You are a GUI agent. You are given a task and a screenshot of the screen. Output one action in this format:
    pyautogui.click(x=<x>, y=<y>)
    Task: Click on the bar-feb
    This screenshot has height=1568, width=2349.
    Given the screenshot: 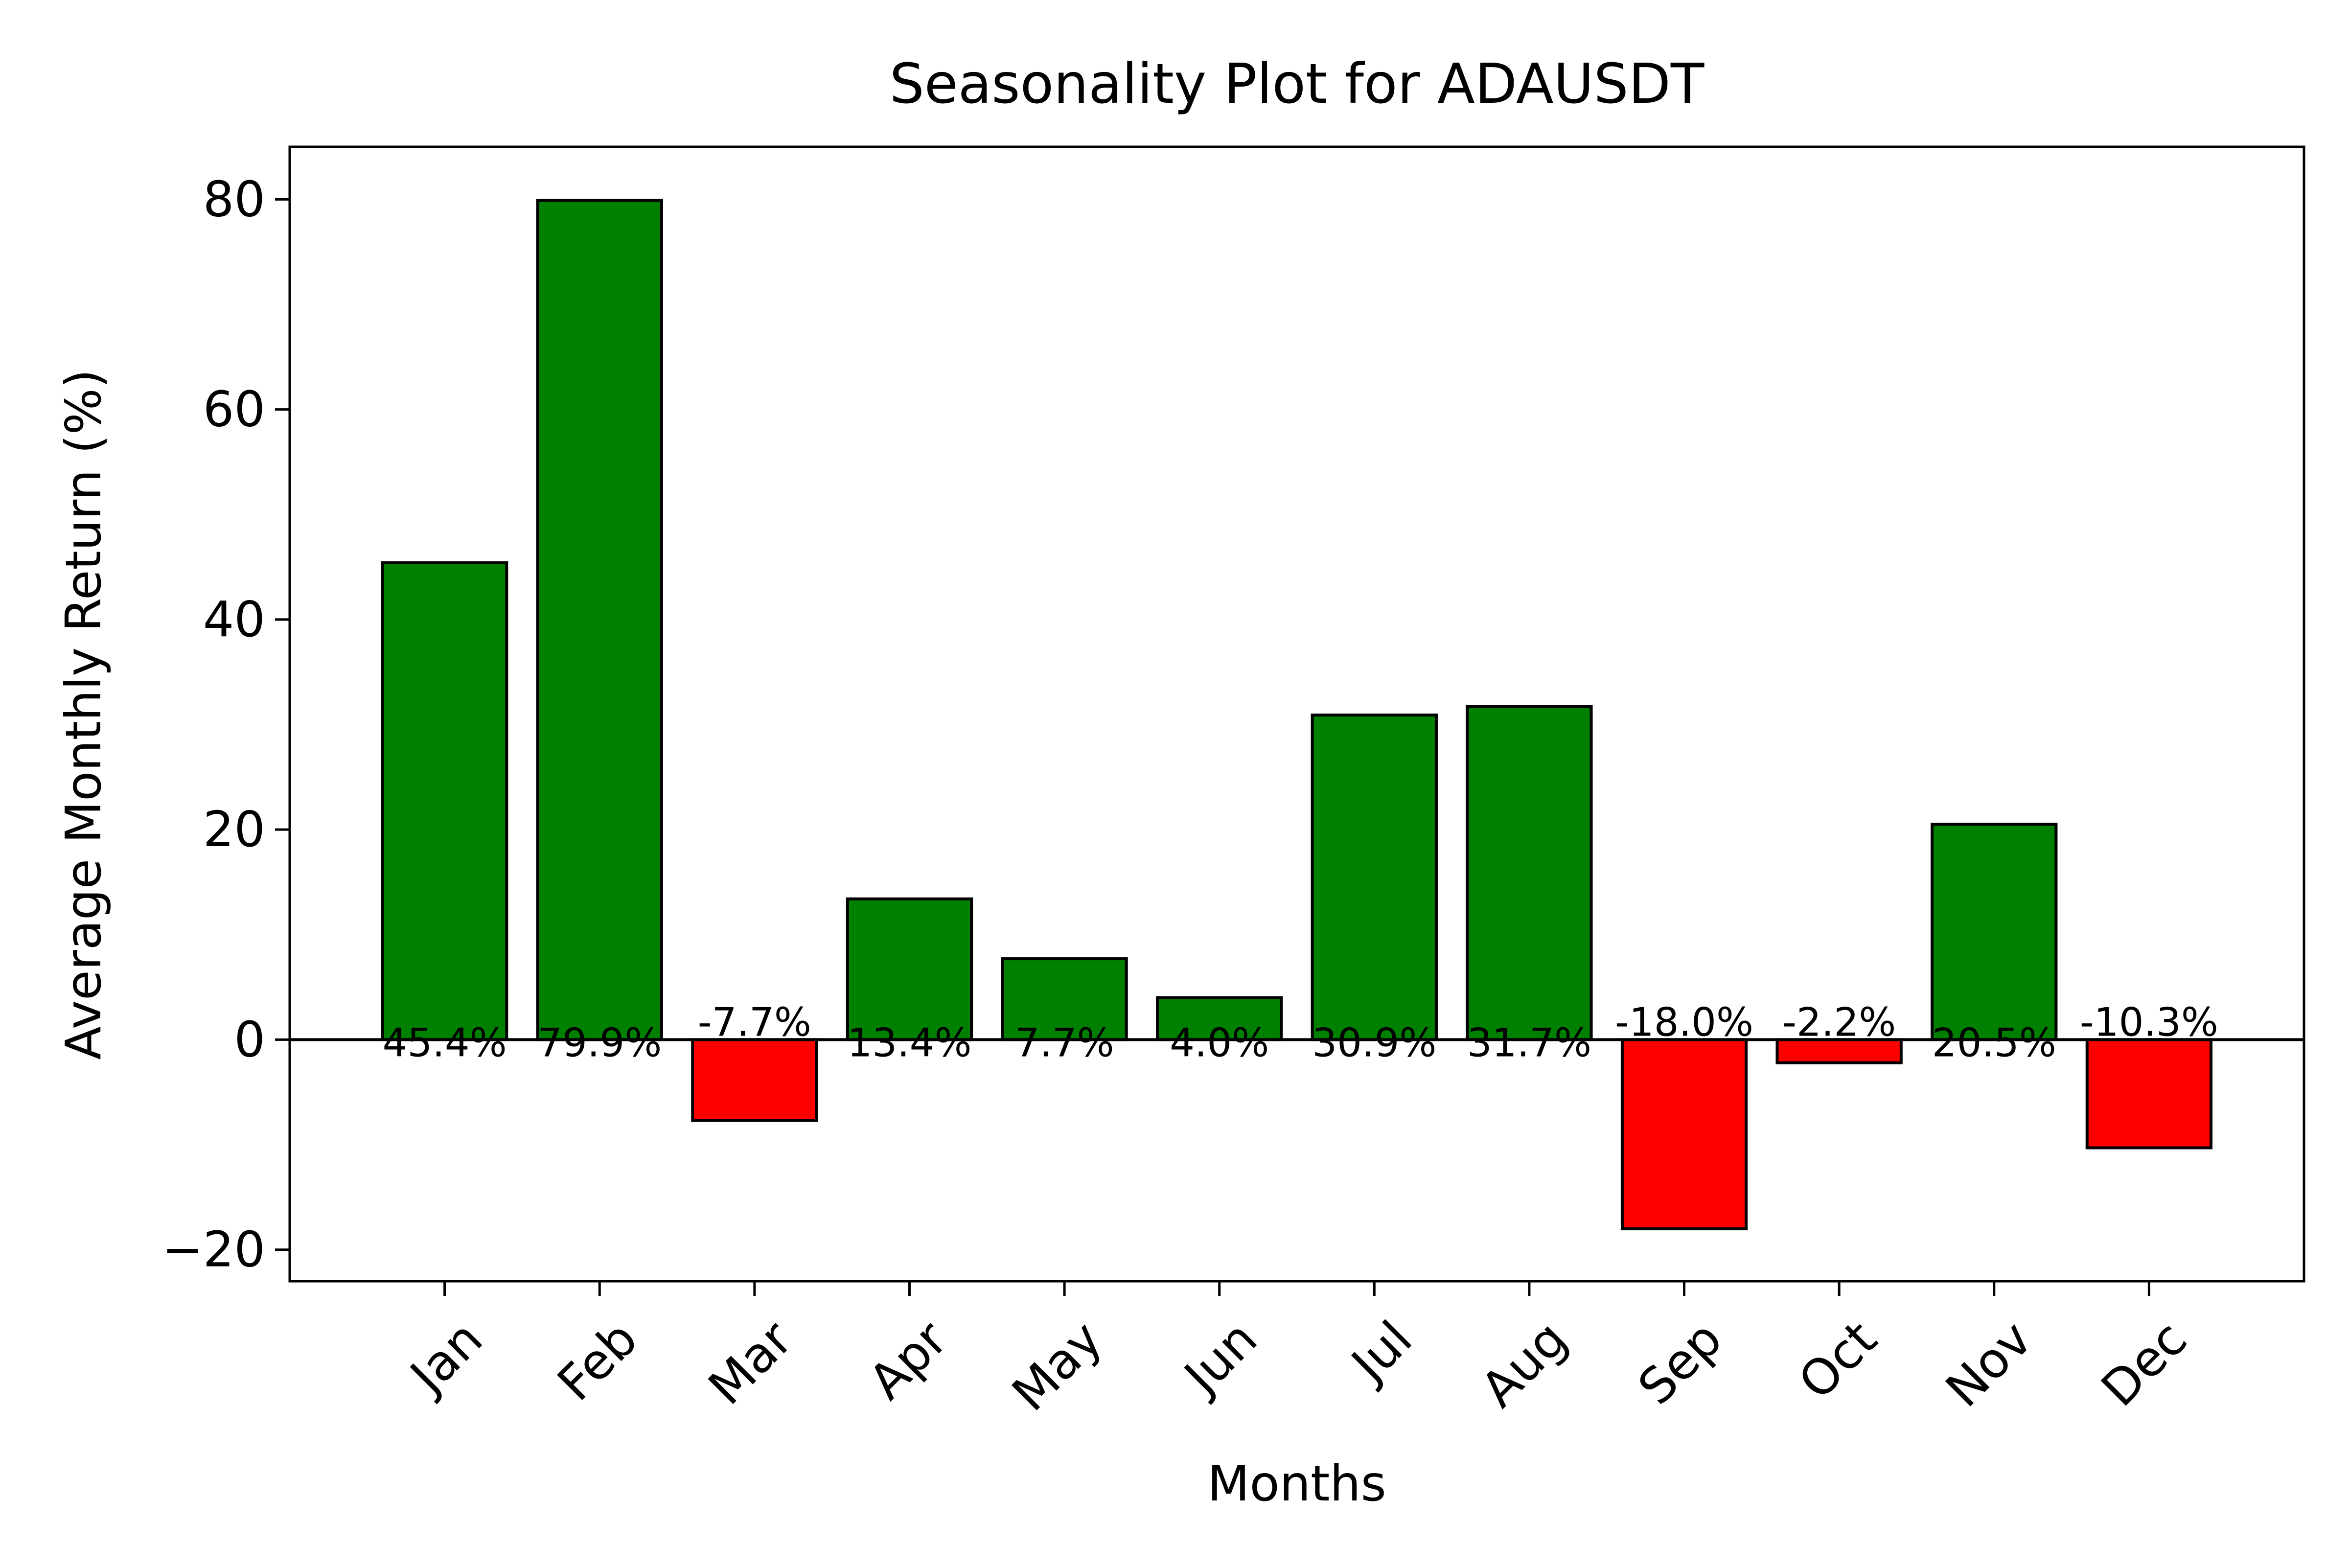 What is the action you would take?
    pyautogui.click(x=599, y=620)
    